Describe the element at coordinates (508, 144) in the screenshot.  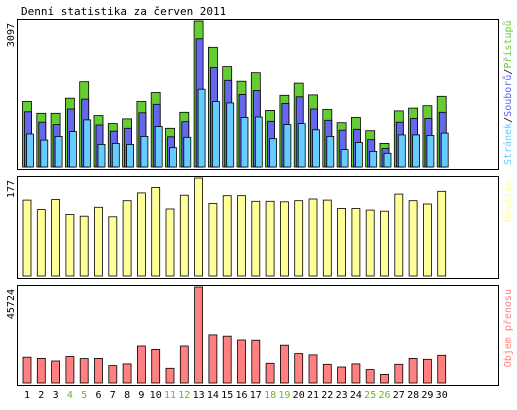
I see `legend-entry: Stránek` at that location.